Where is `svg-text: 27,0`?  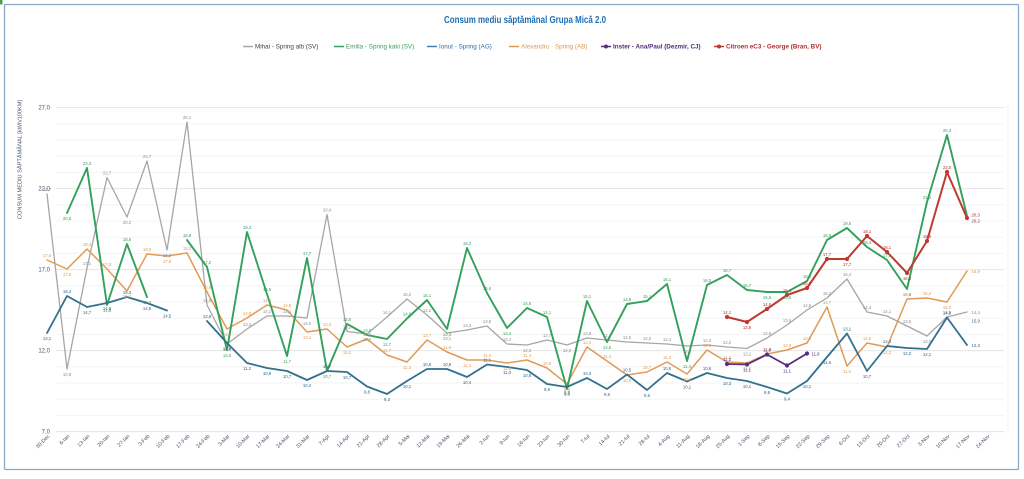
svg-text: 27,0 is located at coordinates (44, 109).